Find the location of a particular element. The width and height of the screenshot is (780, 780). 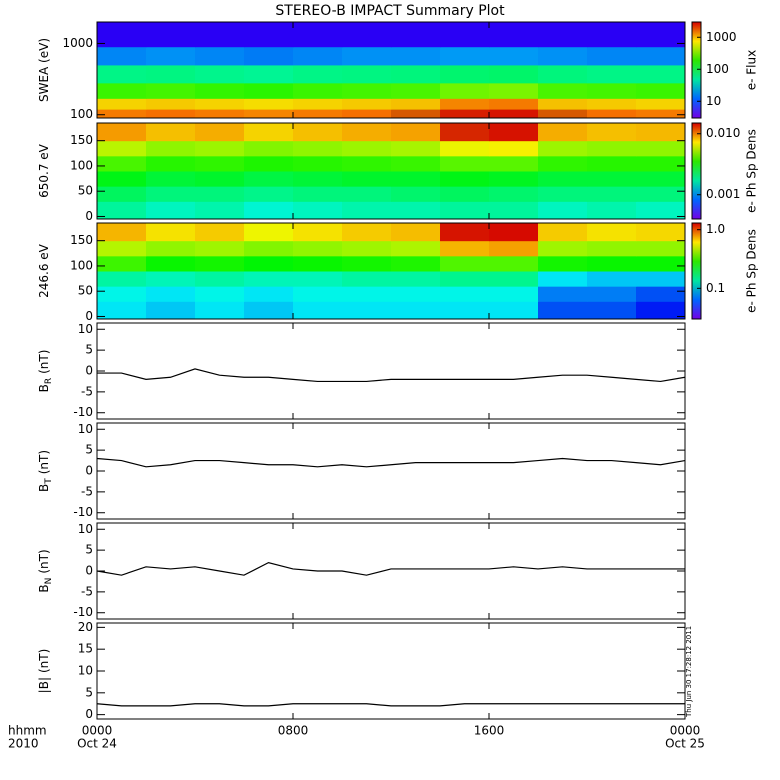

y-tick-label: -10 is located at coordinates (83, 512).